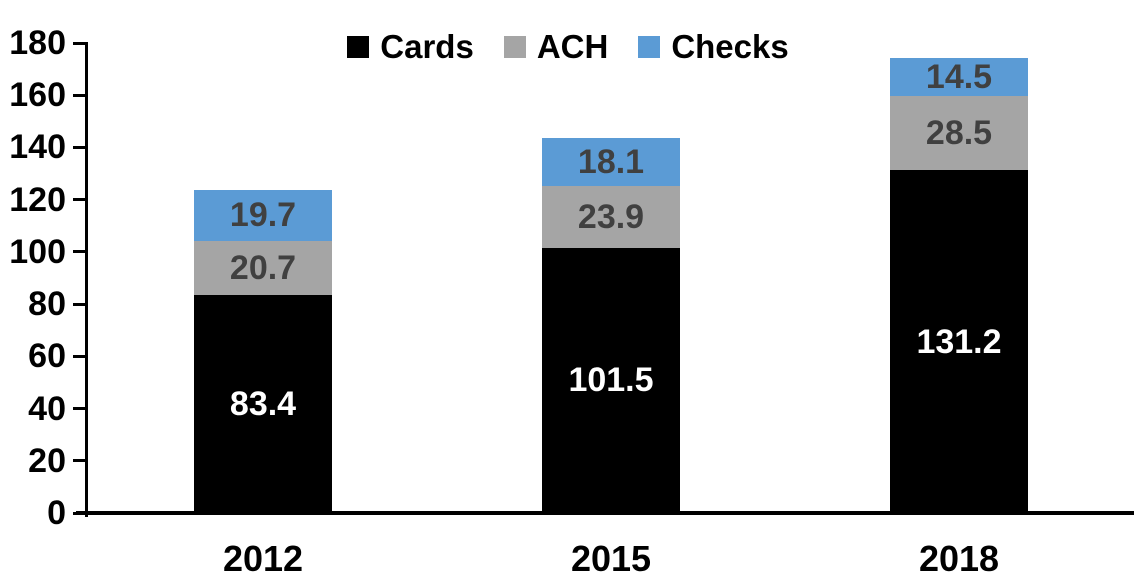 The height and width of the screenshot is (588, 1136). I want to click on bar-segment-checks: 14.5, so click(959, 77).